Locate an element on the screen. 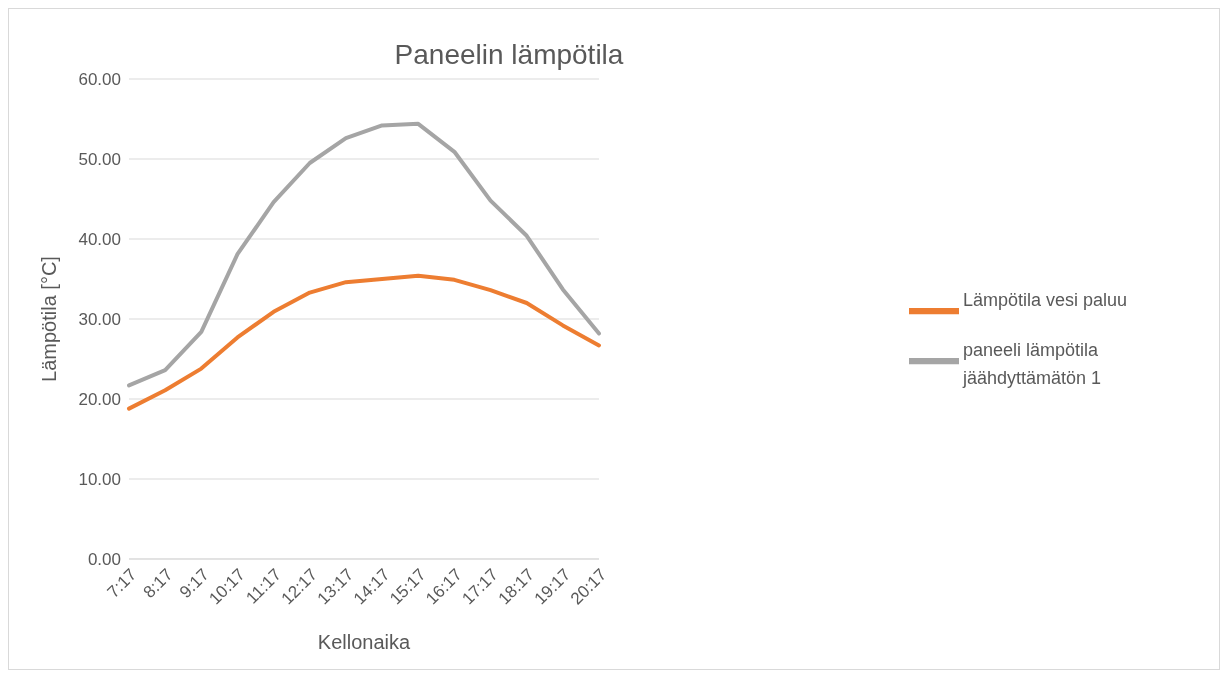 Image resolution: width=1227 pixels, height=675 pixels. y-tick-label: 60.00 is located at coordinates (99, 80).